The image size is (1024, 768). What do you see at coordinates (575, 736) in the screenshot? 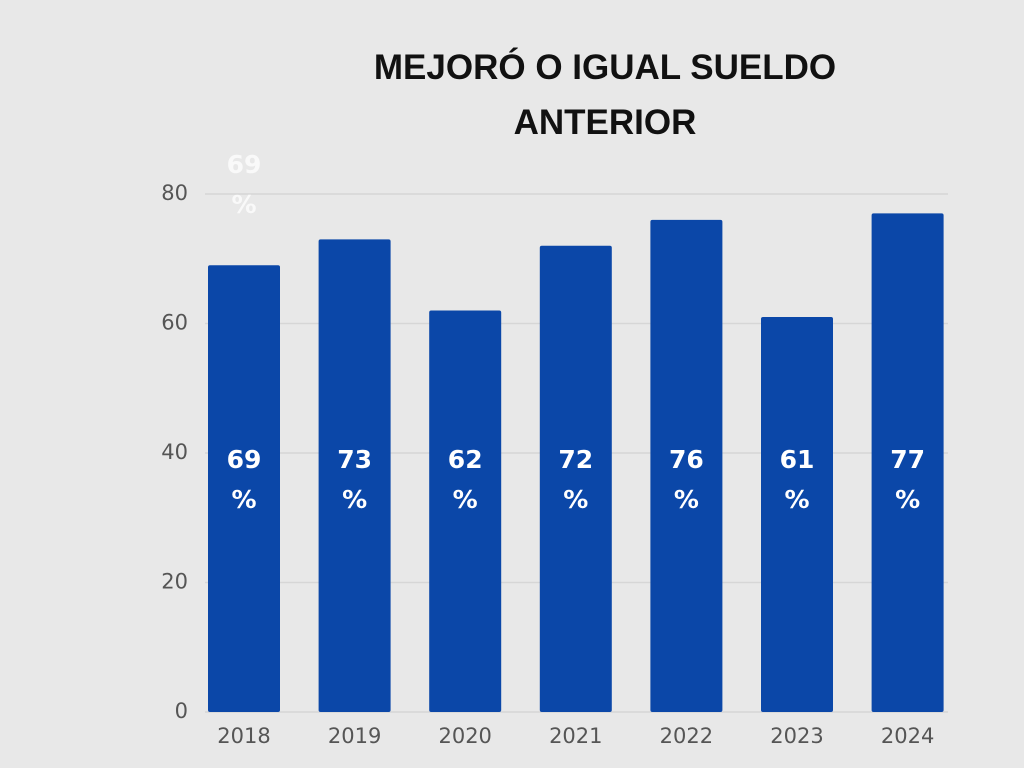
I see `x-tick-label: 2021` at bounding box center [575, 736].